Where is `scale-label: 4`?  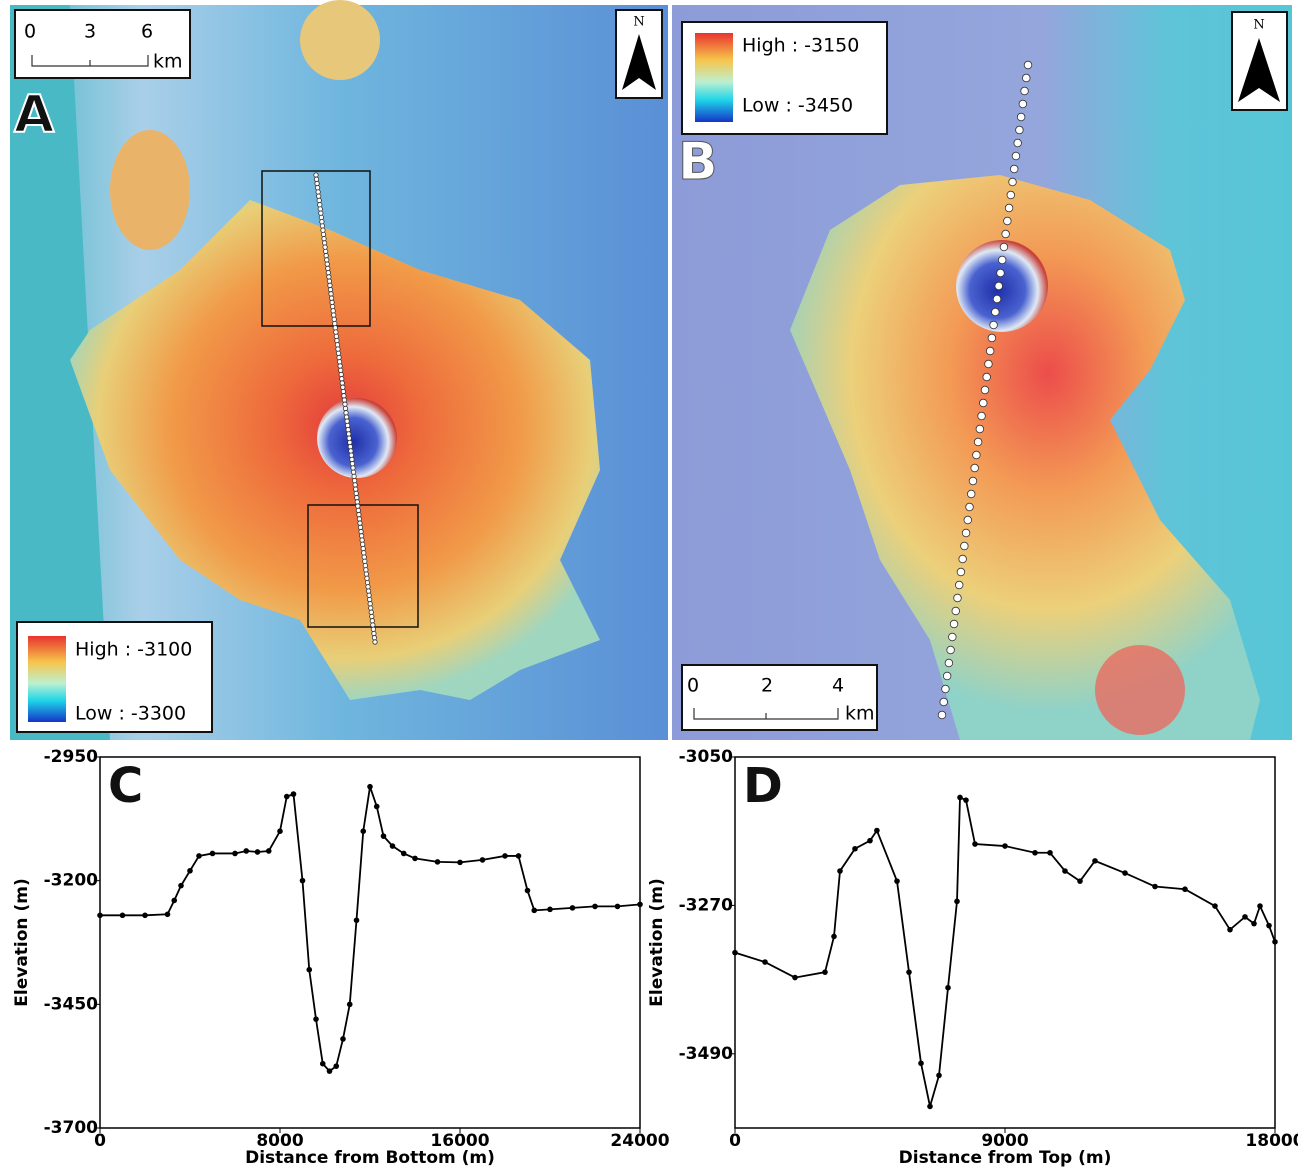
scale-label: 4 is located at coordinates (838, 686).